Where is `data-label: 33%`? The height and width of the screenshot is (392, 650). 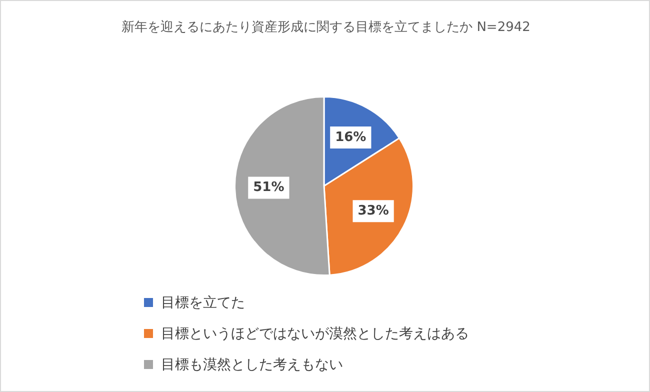 data-label: 33% is located at coordinates (373, 210).